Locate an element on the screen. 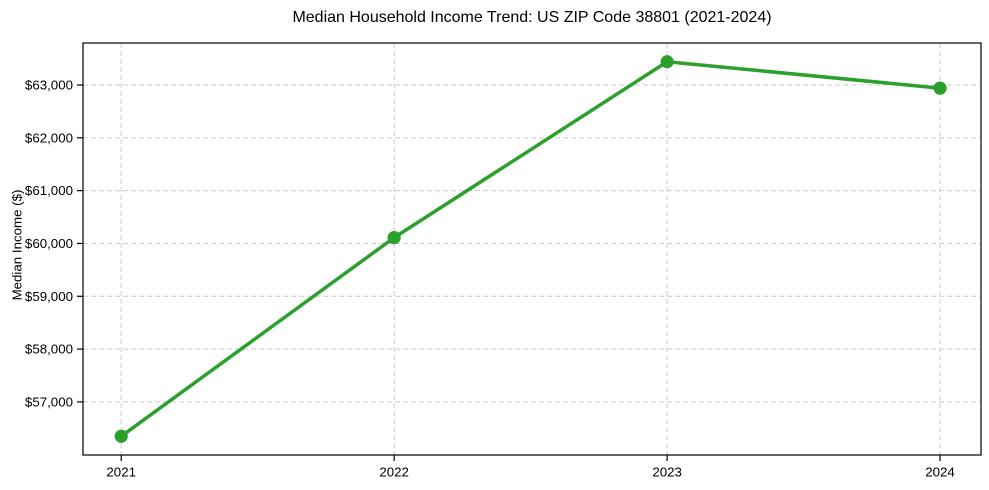  y-tick-label: $61,000 is located at coordinates (49, 190).